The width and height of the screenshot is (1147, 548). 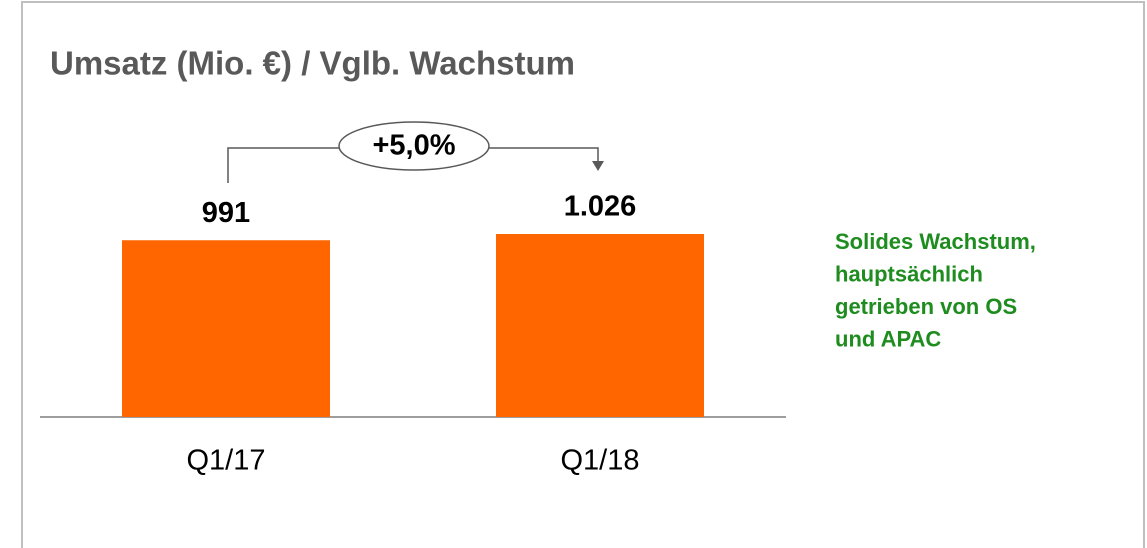 What do you see at coordinates (926, 306) in the screenshot?
I see `note-line: getrieben von OS` at bounding box center [926, 306].